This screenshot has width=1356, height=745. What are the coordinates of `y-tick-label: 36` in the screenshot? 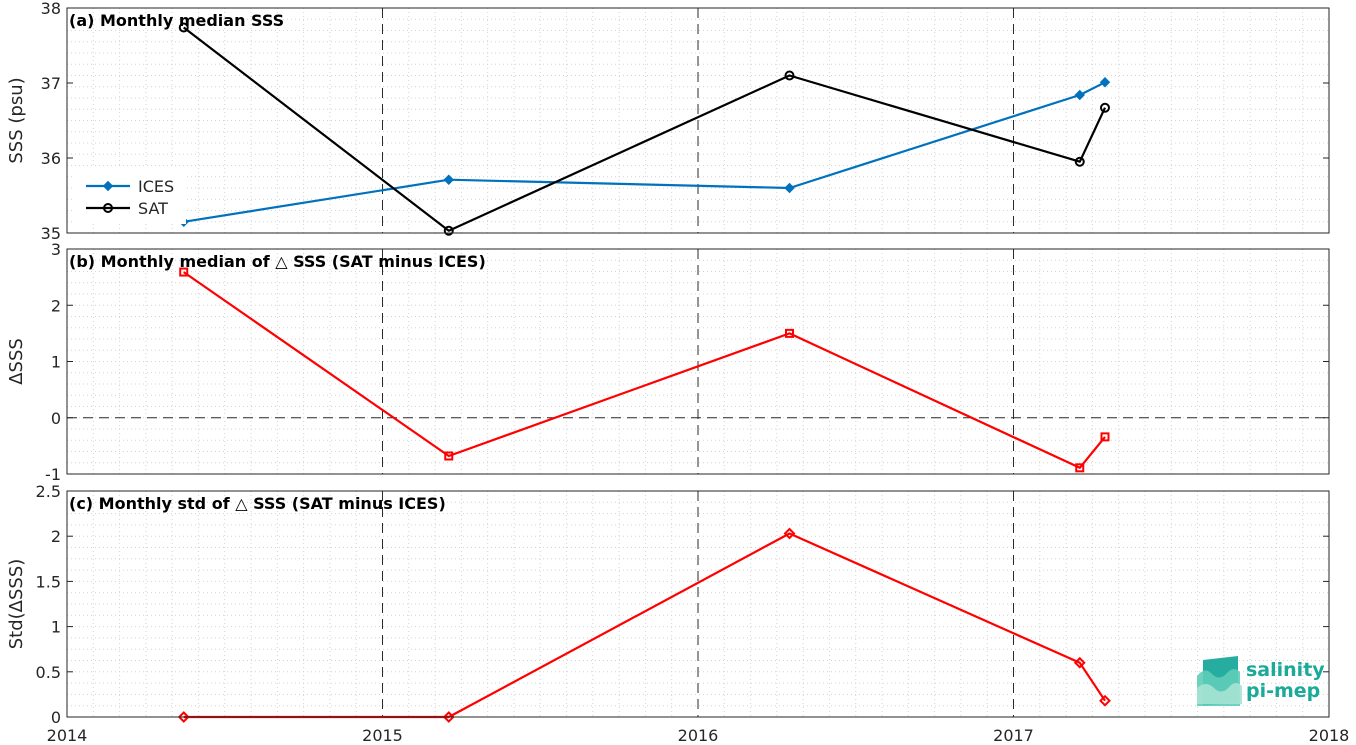 It's located at (51, 158).